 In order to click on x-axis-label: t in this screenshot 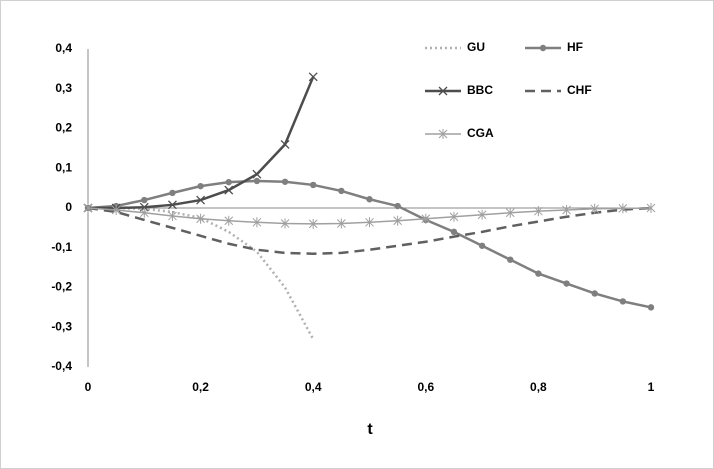, I will do `click(370, 429)`.